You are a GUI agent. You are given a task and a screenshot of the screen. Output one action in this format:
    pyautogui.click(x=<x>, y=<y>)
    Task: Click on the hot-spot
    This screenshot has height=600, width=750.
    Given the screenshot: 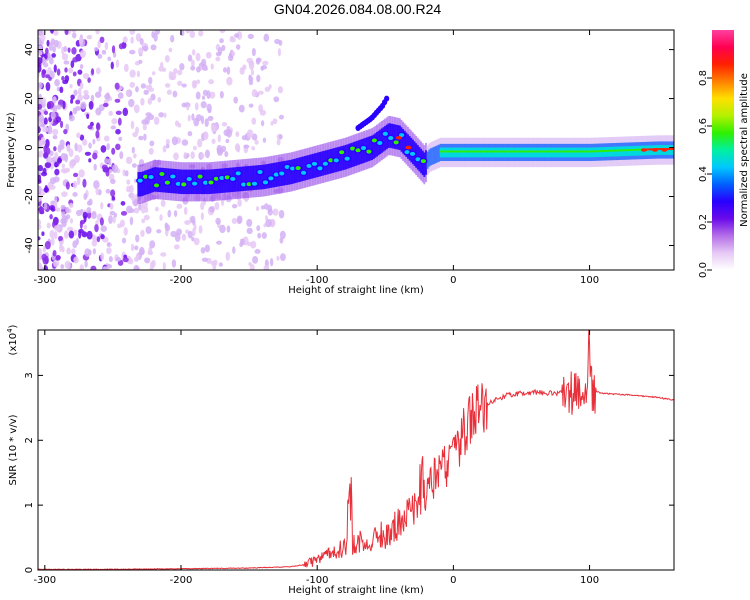 What is the action you would take?
    pyautogui.click(x=644, y=150)
    